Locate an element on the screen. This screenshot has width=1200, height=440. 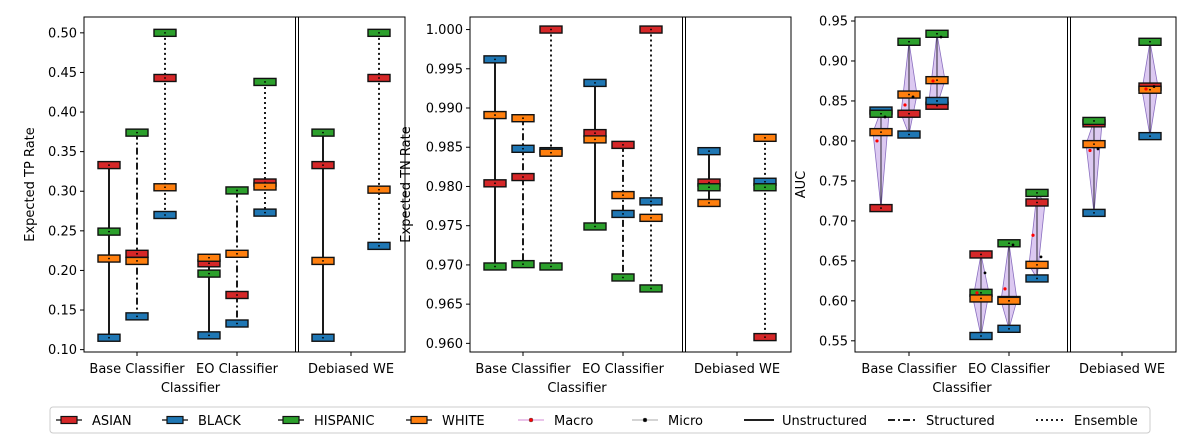
legend-item-micro: Micro is located at coordinates (667, 421).